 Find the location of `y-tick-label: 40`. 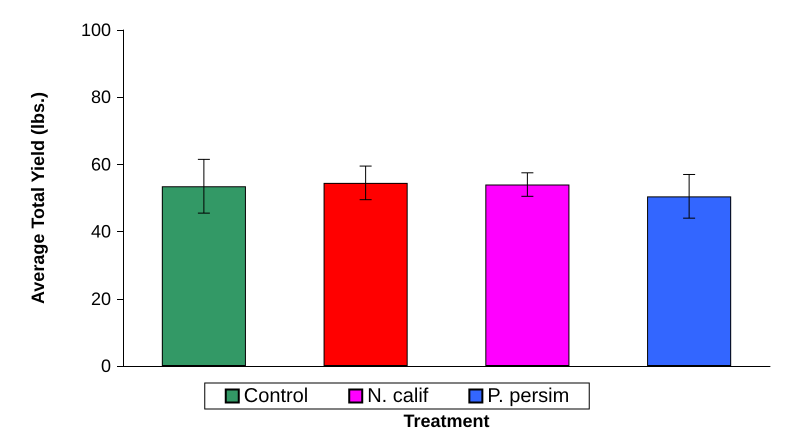

y-tick-label: 40 is located at coordinates (100, 232).